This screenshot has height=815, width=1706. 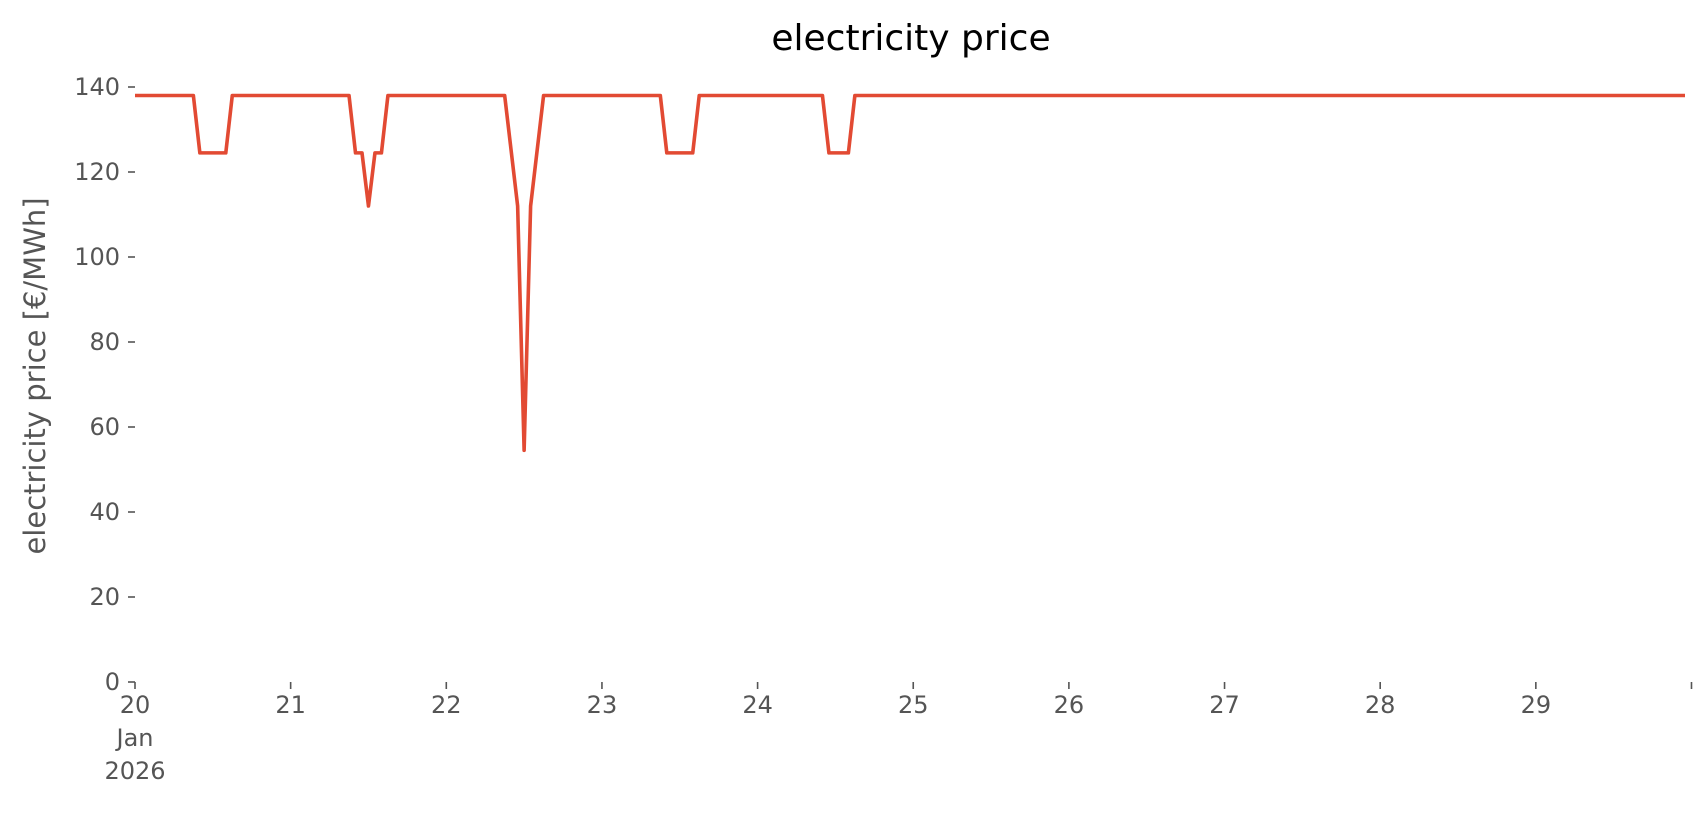 What do you see at coordinates (913, 705) in the screenshot?
I see `x-tick-label: 25` at bounding box center [913, 705].